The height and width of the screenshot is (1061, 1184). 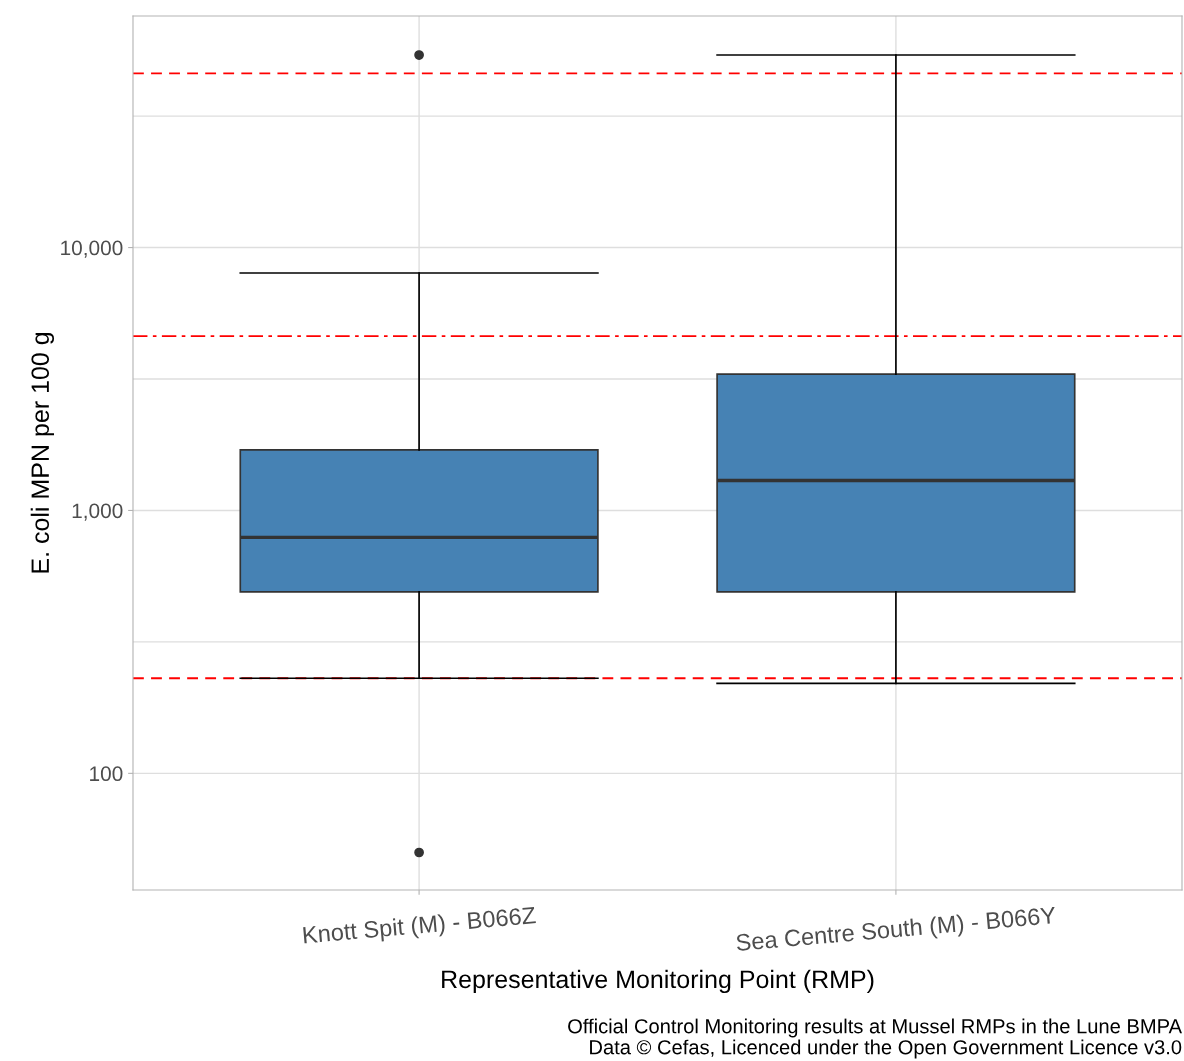 I want to click on y-axis-title: E. coli MPN per 100 g, so click(x=42, y=453).